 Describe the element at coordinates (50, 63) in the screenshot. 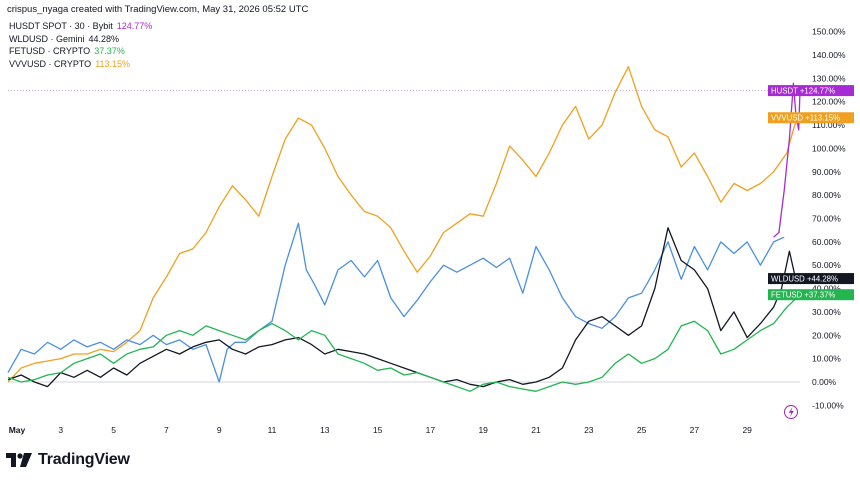

I see `legend-label: VVVUSD · CRYPTO` at that location.